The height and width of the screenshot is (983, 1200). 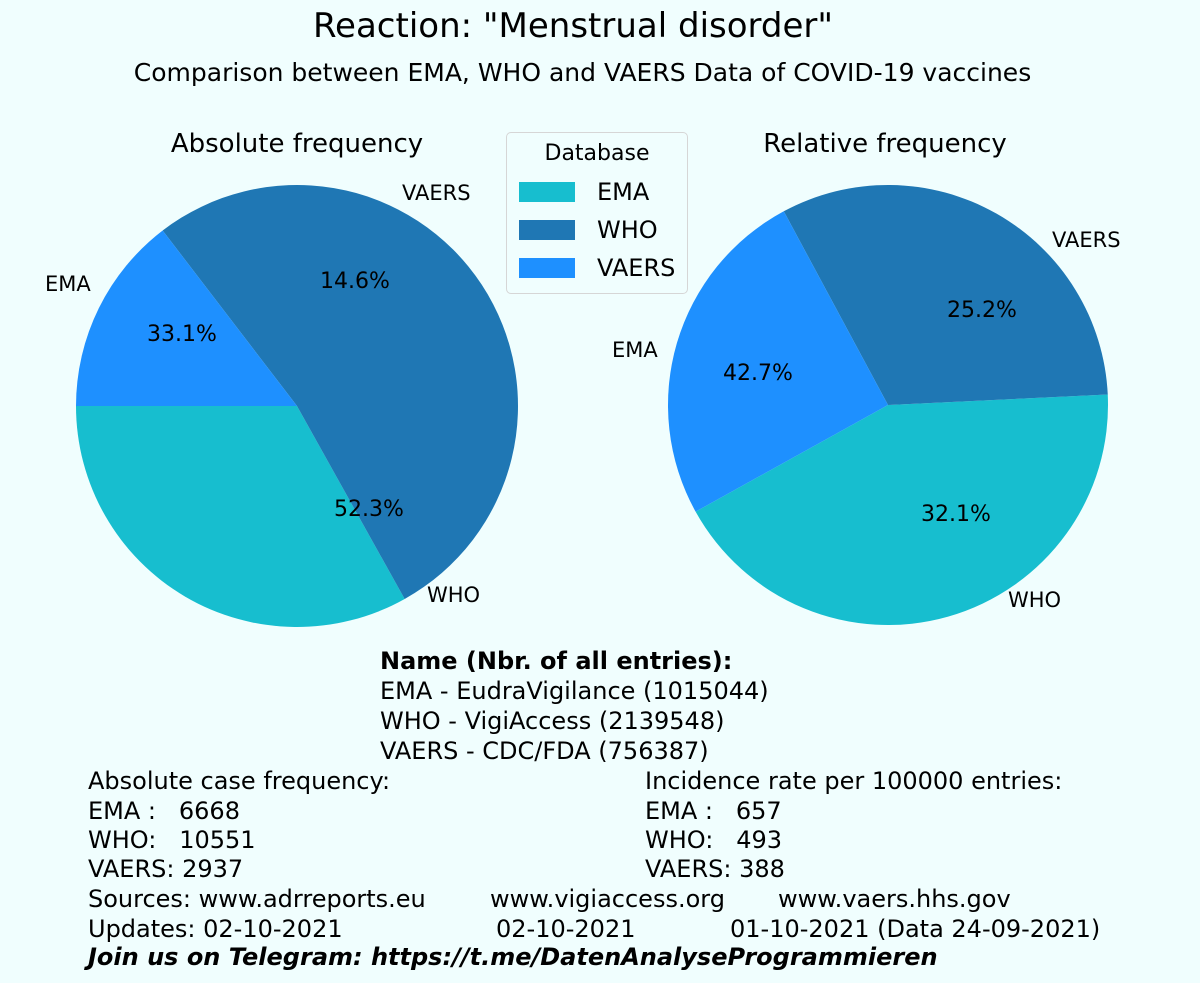 I want to click on pie-title-absolute: Absolute frequency, so click(x=297, y=144).